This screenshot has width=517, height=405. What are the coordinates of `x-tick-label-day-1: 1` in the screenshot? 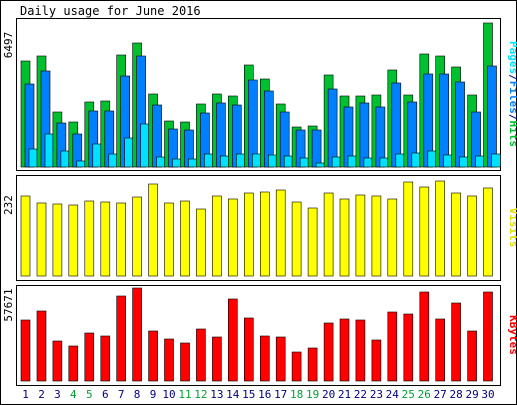 It's located at (25, 394).